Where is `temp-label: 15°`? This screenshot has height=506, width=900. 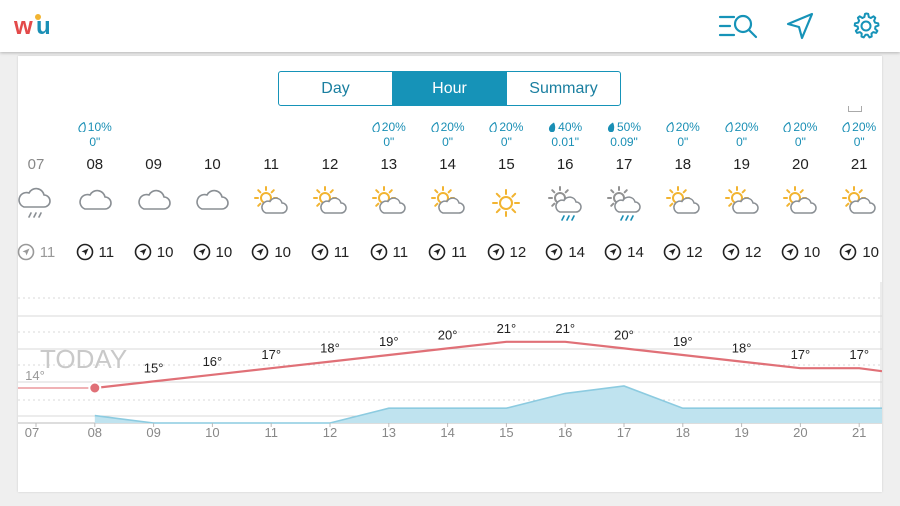
temp-label: 15° is located at coordinates (154, 367).